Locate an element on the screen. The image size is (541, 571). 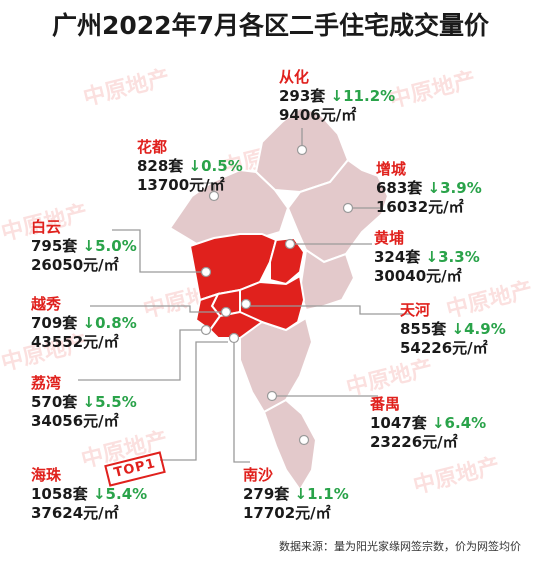
district-name: 从化 is located at coordinates (294, 77).